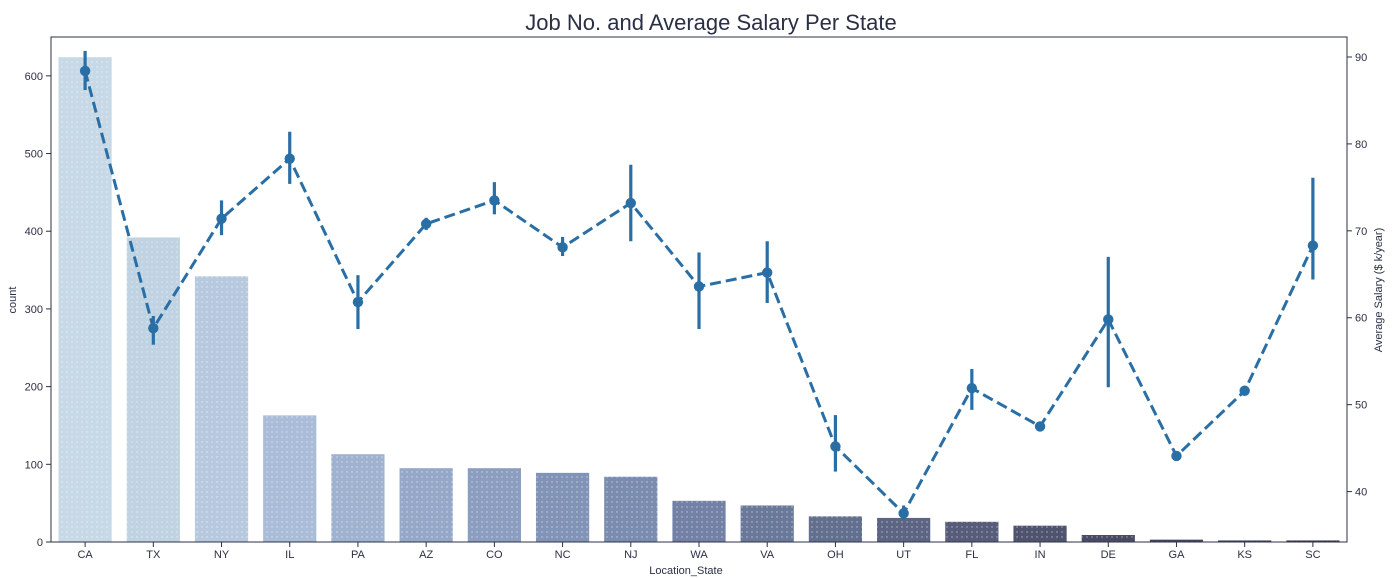 The height and width of the screenshot is (578, 1400). What do you see at coordinates (34, 310) in the screenshot?
I see `y-tick-label: 300` at bounding box center [34, 310].